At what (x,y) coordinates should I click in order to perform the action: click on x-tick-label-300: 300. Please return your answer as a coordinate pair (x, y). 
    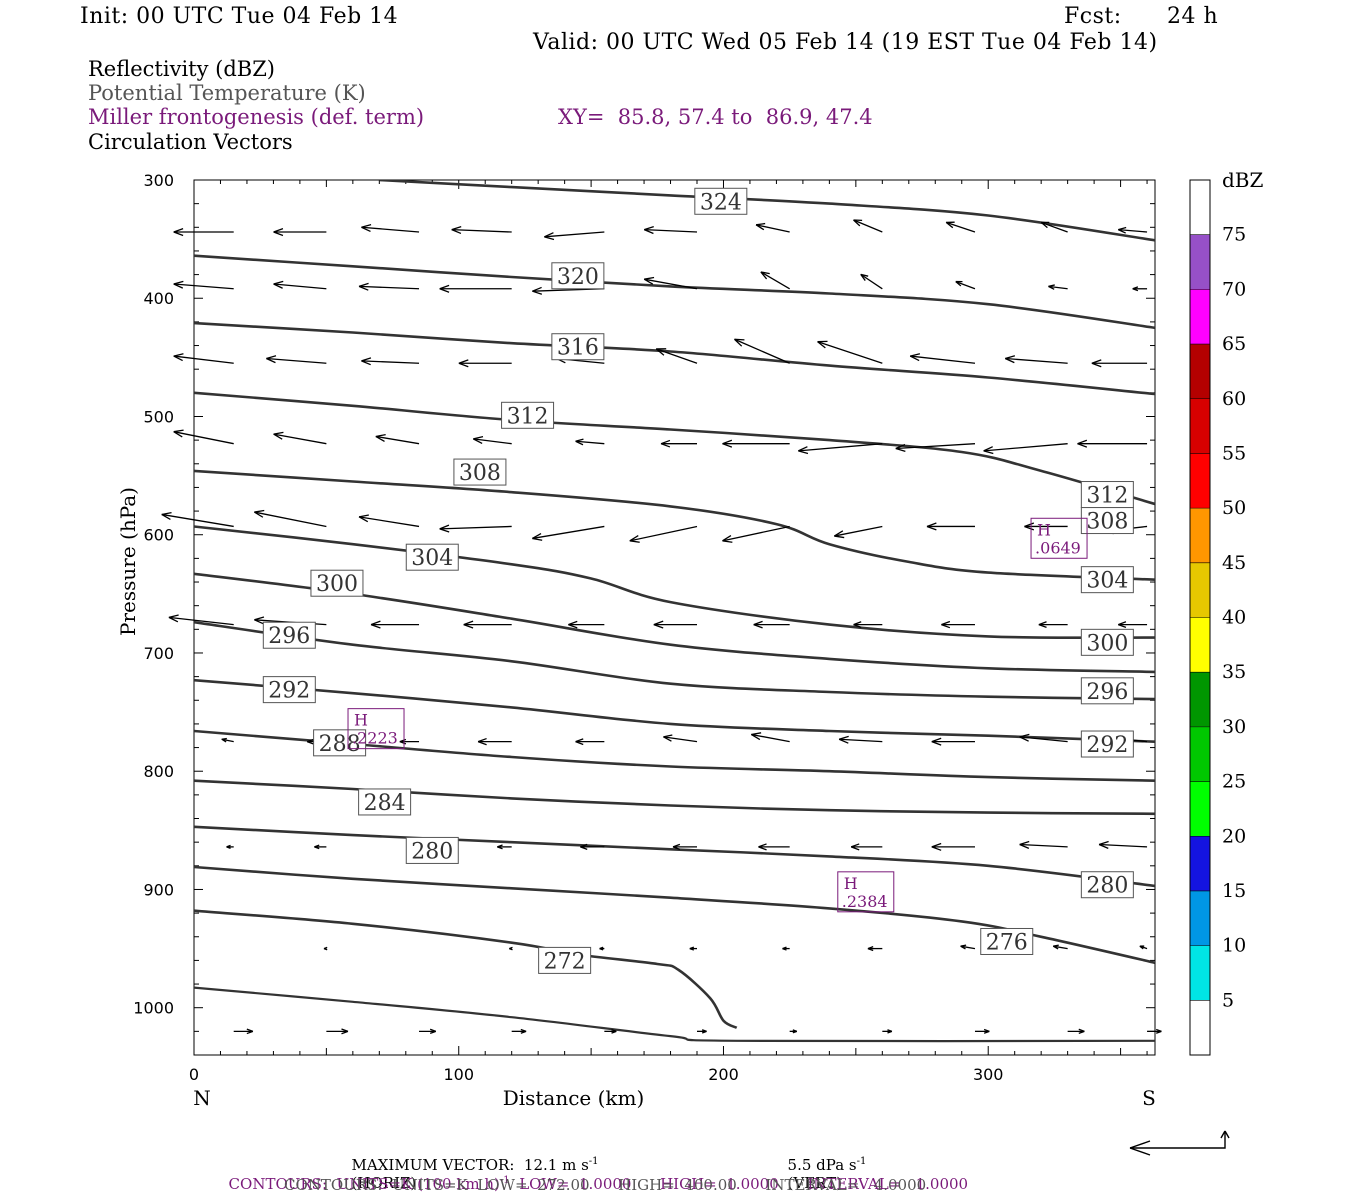
    Looking at the image, I should click on (988, 1074).